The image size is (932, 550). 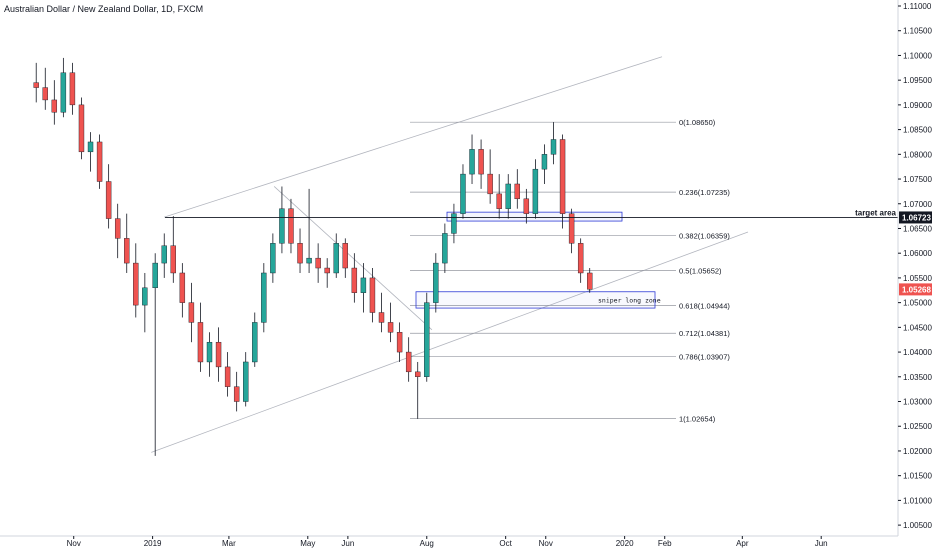 I want to click on y-tick-label: 1.03000, so click(x=917, y=402).